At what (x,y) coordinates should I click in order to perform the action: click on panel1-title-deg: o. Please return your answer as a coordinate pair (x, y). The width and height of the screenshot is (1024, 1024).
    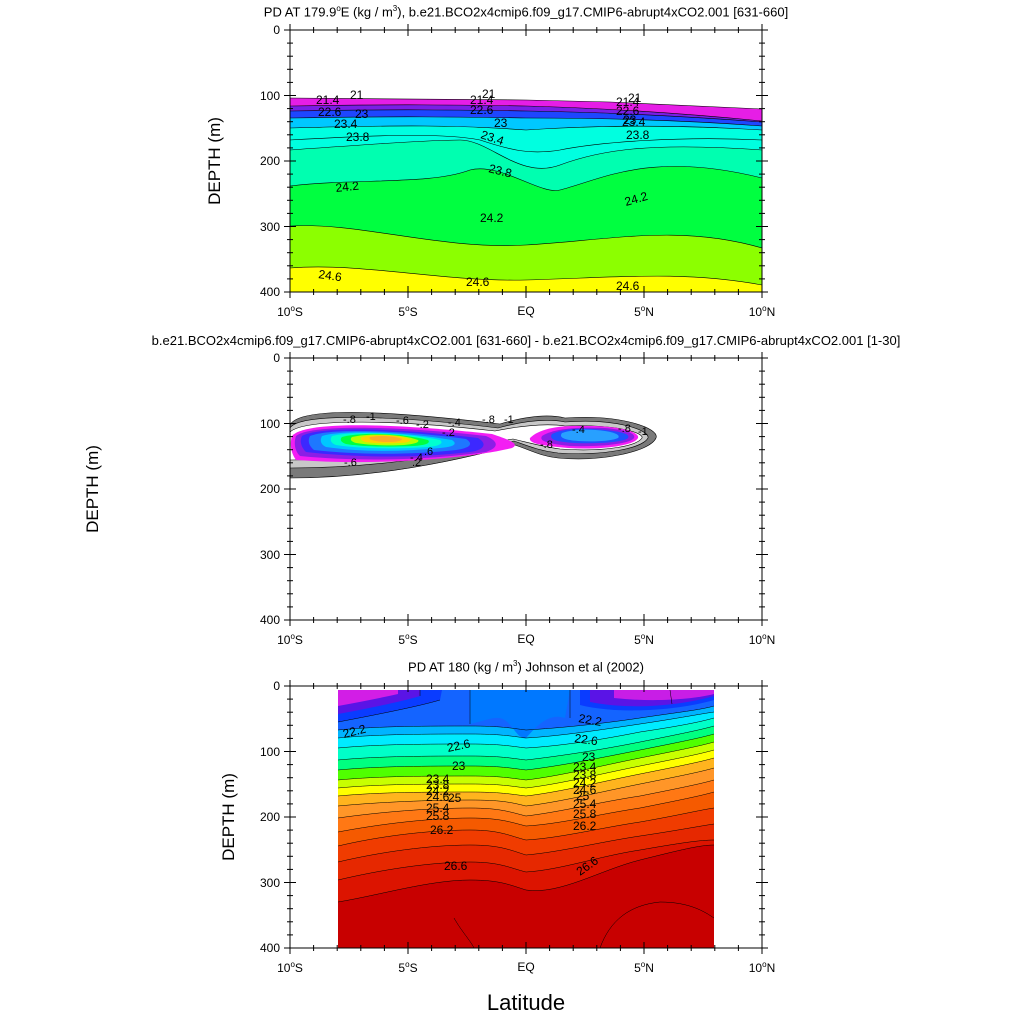
    Looking at the image, I should click on (338, 8).